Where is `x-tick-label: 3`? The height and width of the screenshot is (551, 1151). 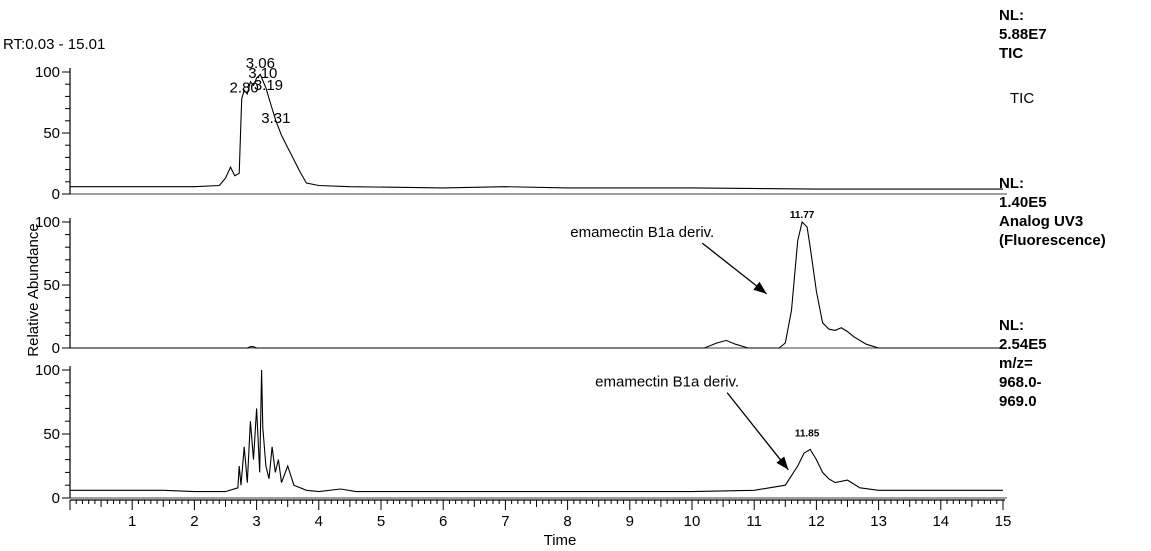 x-tick-label: 3 is located at coordinates (256, 521).